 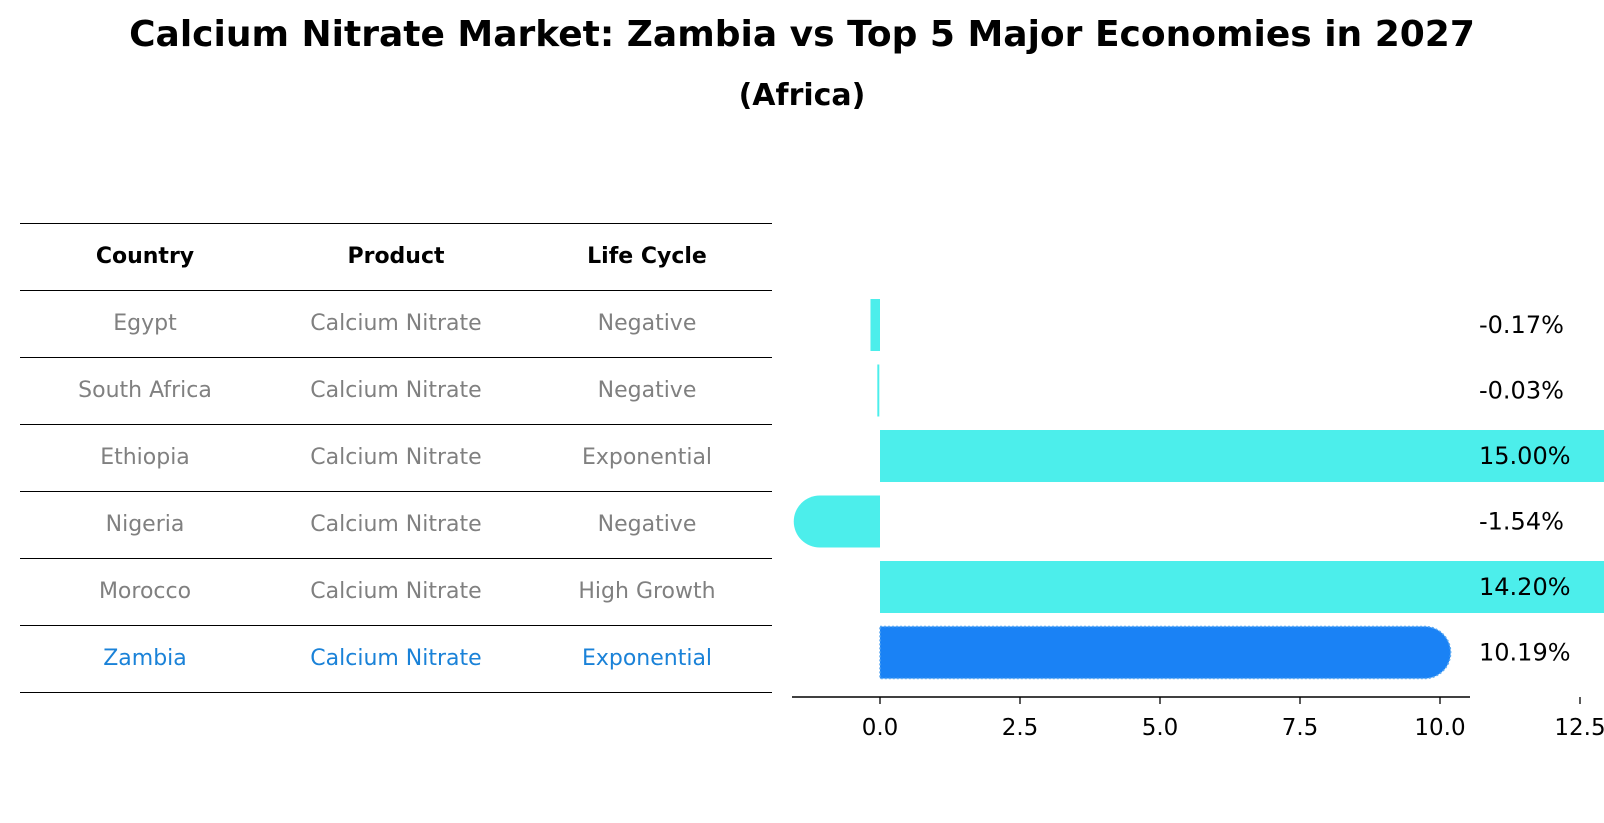 I want to click on header-country: Country, so click(x=145, y=256).